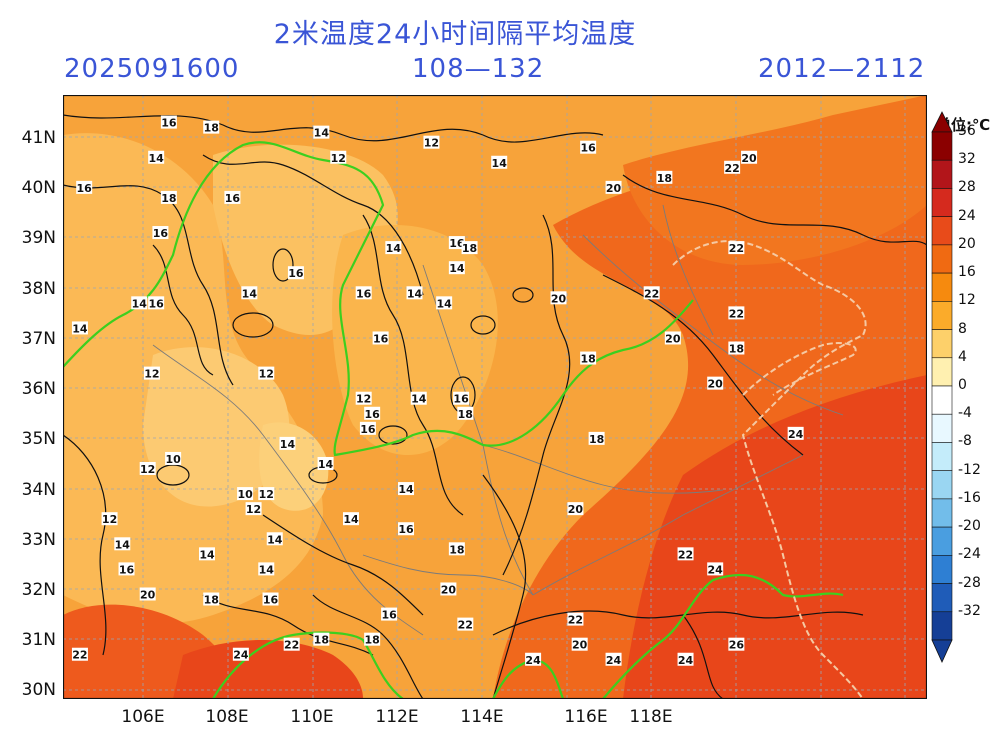 This screenshot has width=1000, height=750. What do you see at coordinates (942, 651) in the screenshot?
I see `colorbar-bottom-arrow` at bounding box center [942, 651].